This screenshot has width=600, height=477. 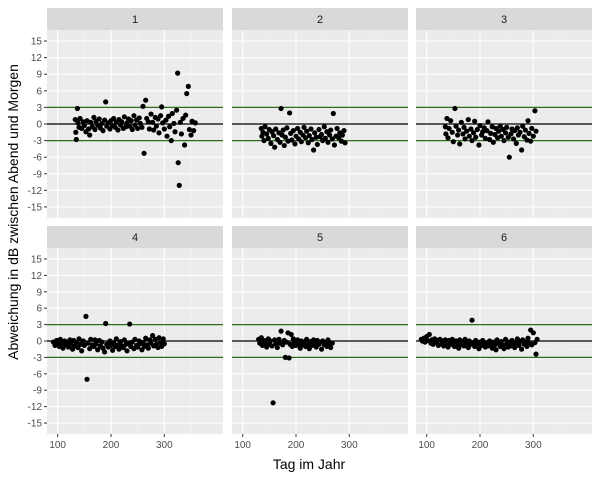 What do you see at coordinates (504, 20) in the screenshot?
I see `facet-strip-label: 3` at bounding box center [504, 20].